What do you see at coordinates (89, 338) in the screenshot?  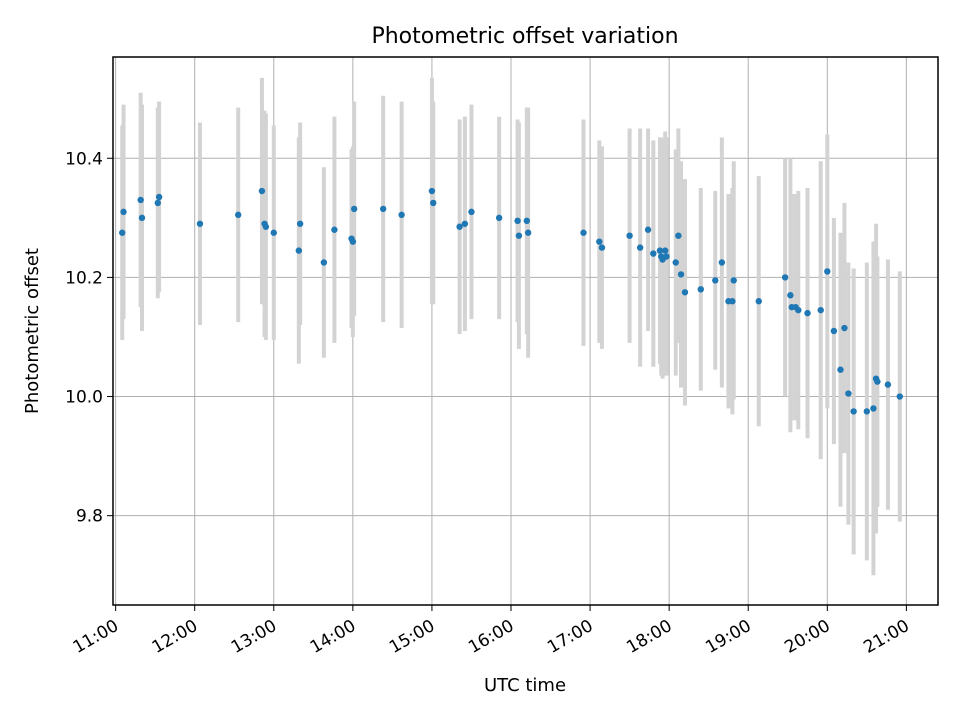 I see `y-axis-ticks: 9.8 10.0 10.2 10.4` at bounding box center [89, 338].